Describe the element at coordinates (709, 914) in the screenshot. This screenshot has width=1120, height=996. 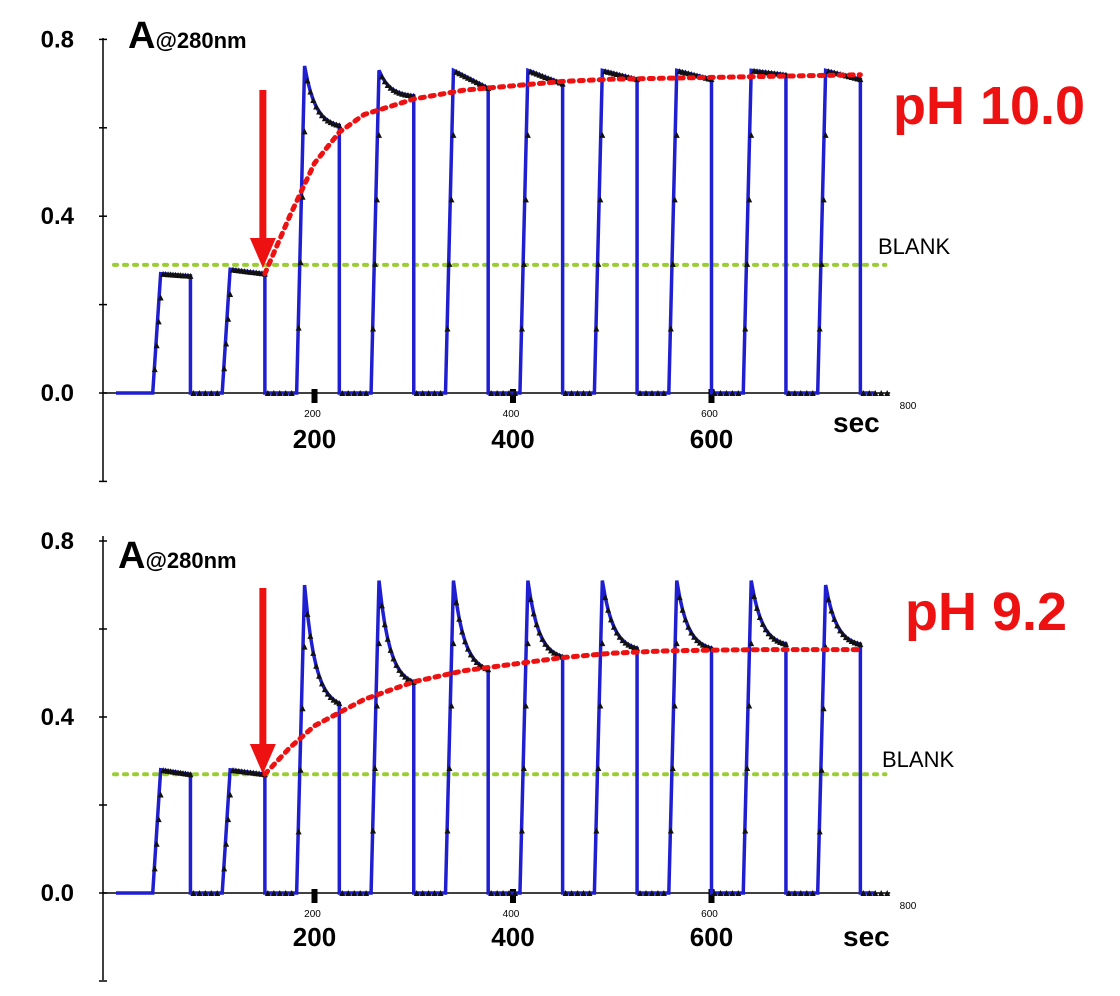
I see `x-tick-label-small: 600` at that location.